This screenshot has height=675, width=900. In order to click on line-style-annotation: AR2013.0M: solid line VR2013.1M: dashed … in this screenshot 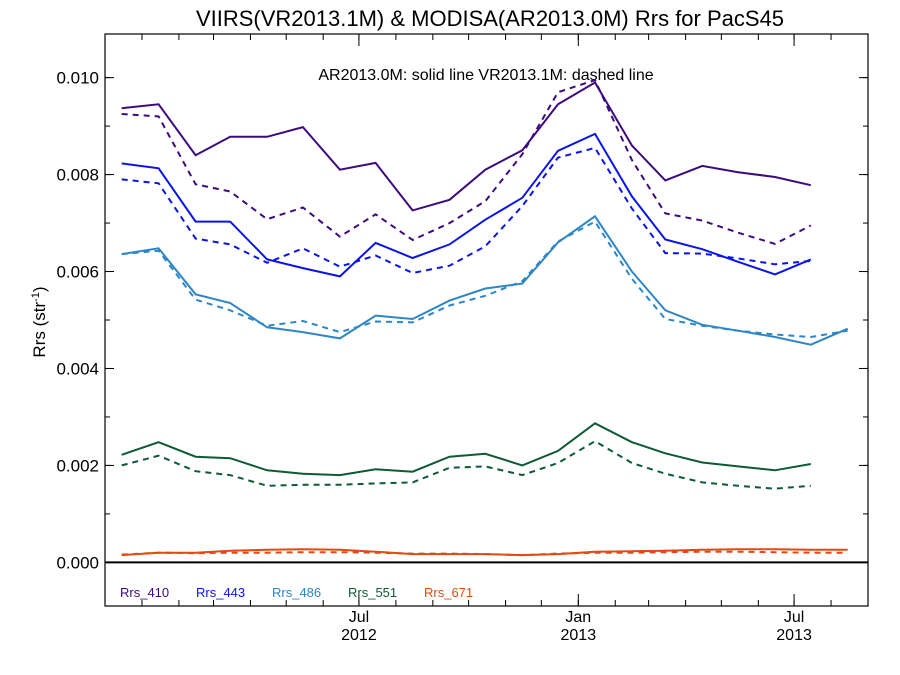, I will do `click(485, 75)`.